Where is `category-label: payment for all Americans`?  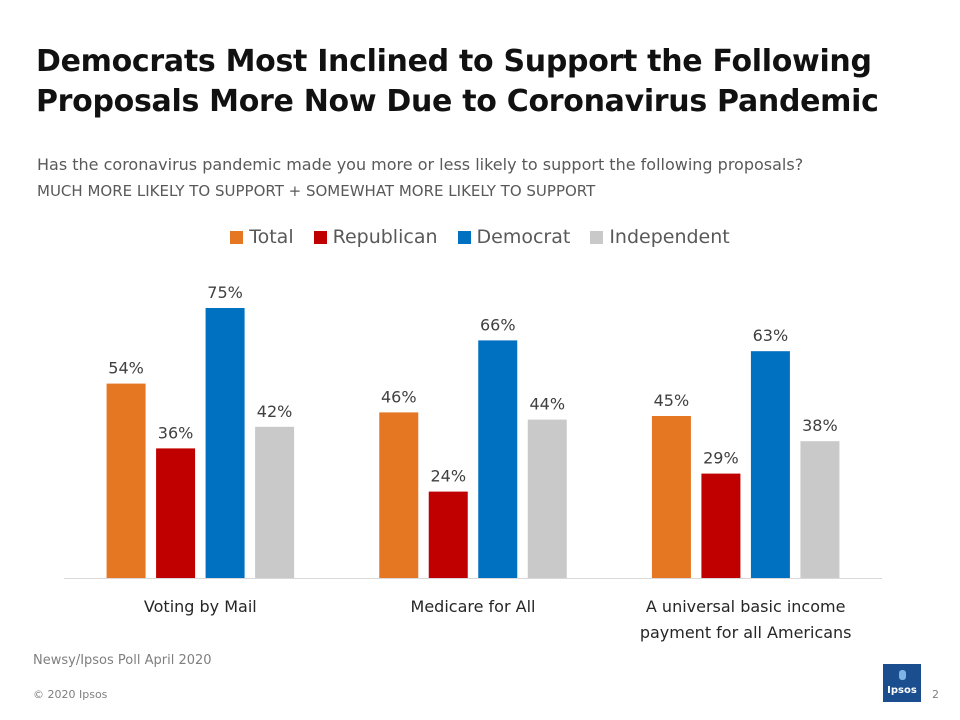
category-label: payment for all Americans is located at coordinates (746, 632).